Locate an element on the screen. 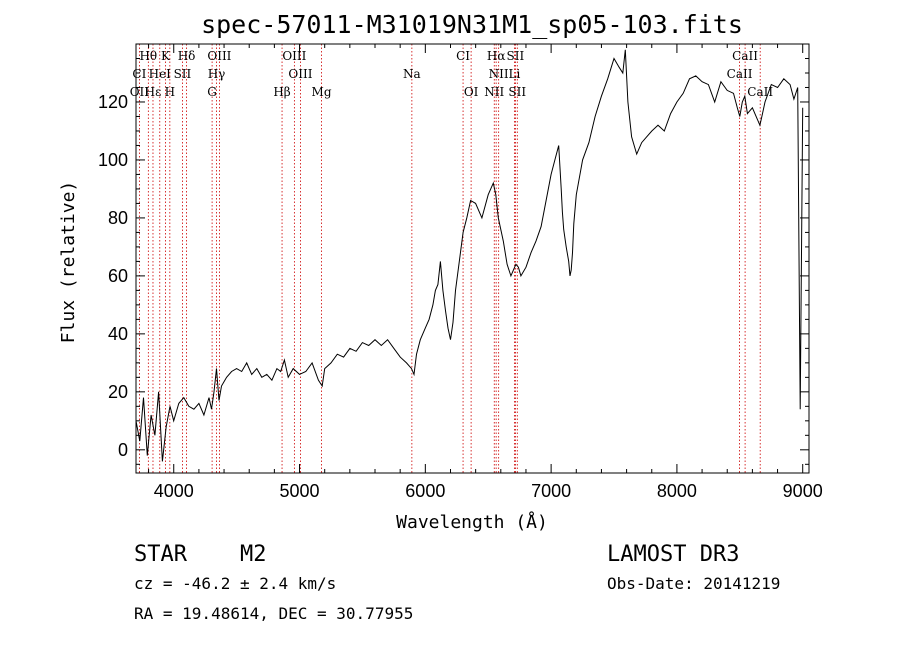 The image size is (900, 649). redshift-text: cz = -46.2 ± 2.4 km/s is located at coordinates (235, 583).